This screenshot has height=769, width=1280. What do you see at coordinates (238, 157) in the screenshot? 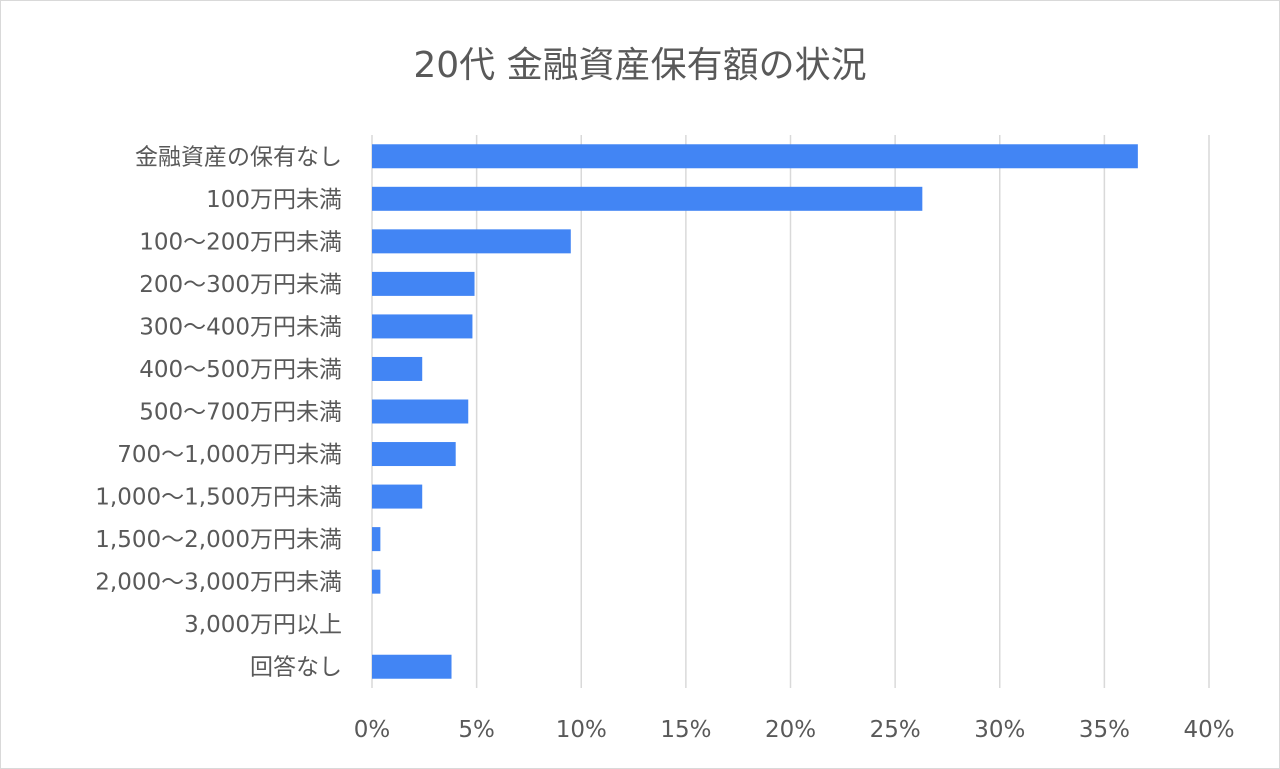
I see `category-label: 金融資産の保有なし` at bounding box center [238, 157].